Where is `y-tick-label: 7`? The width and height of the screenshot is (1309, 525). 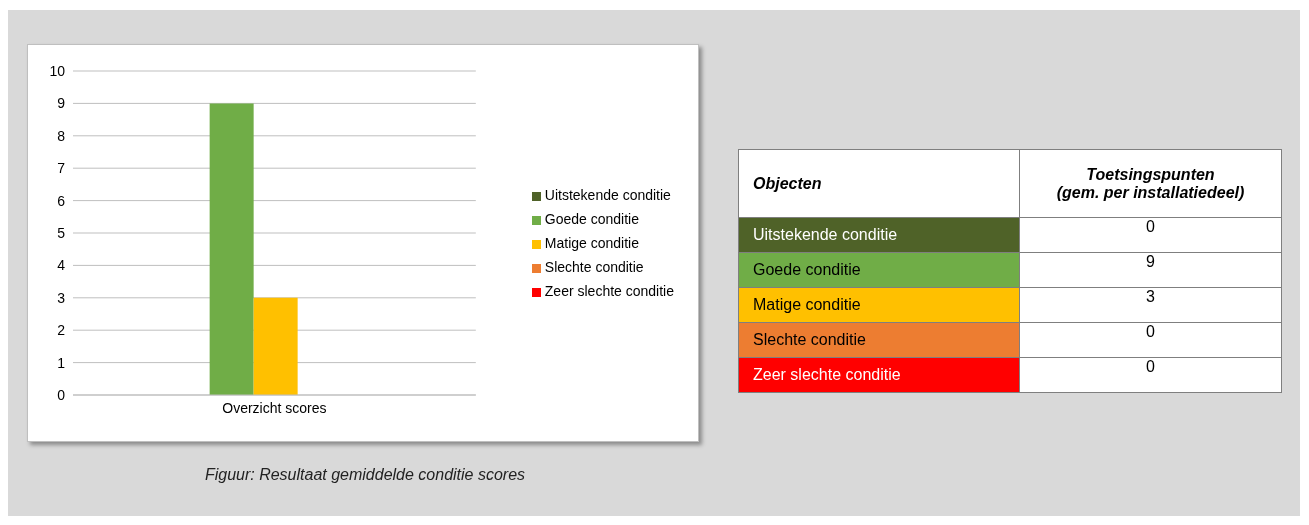 y-tick-label: 7 is located at coordinates (61, 168).